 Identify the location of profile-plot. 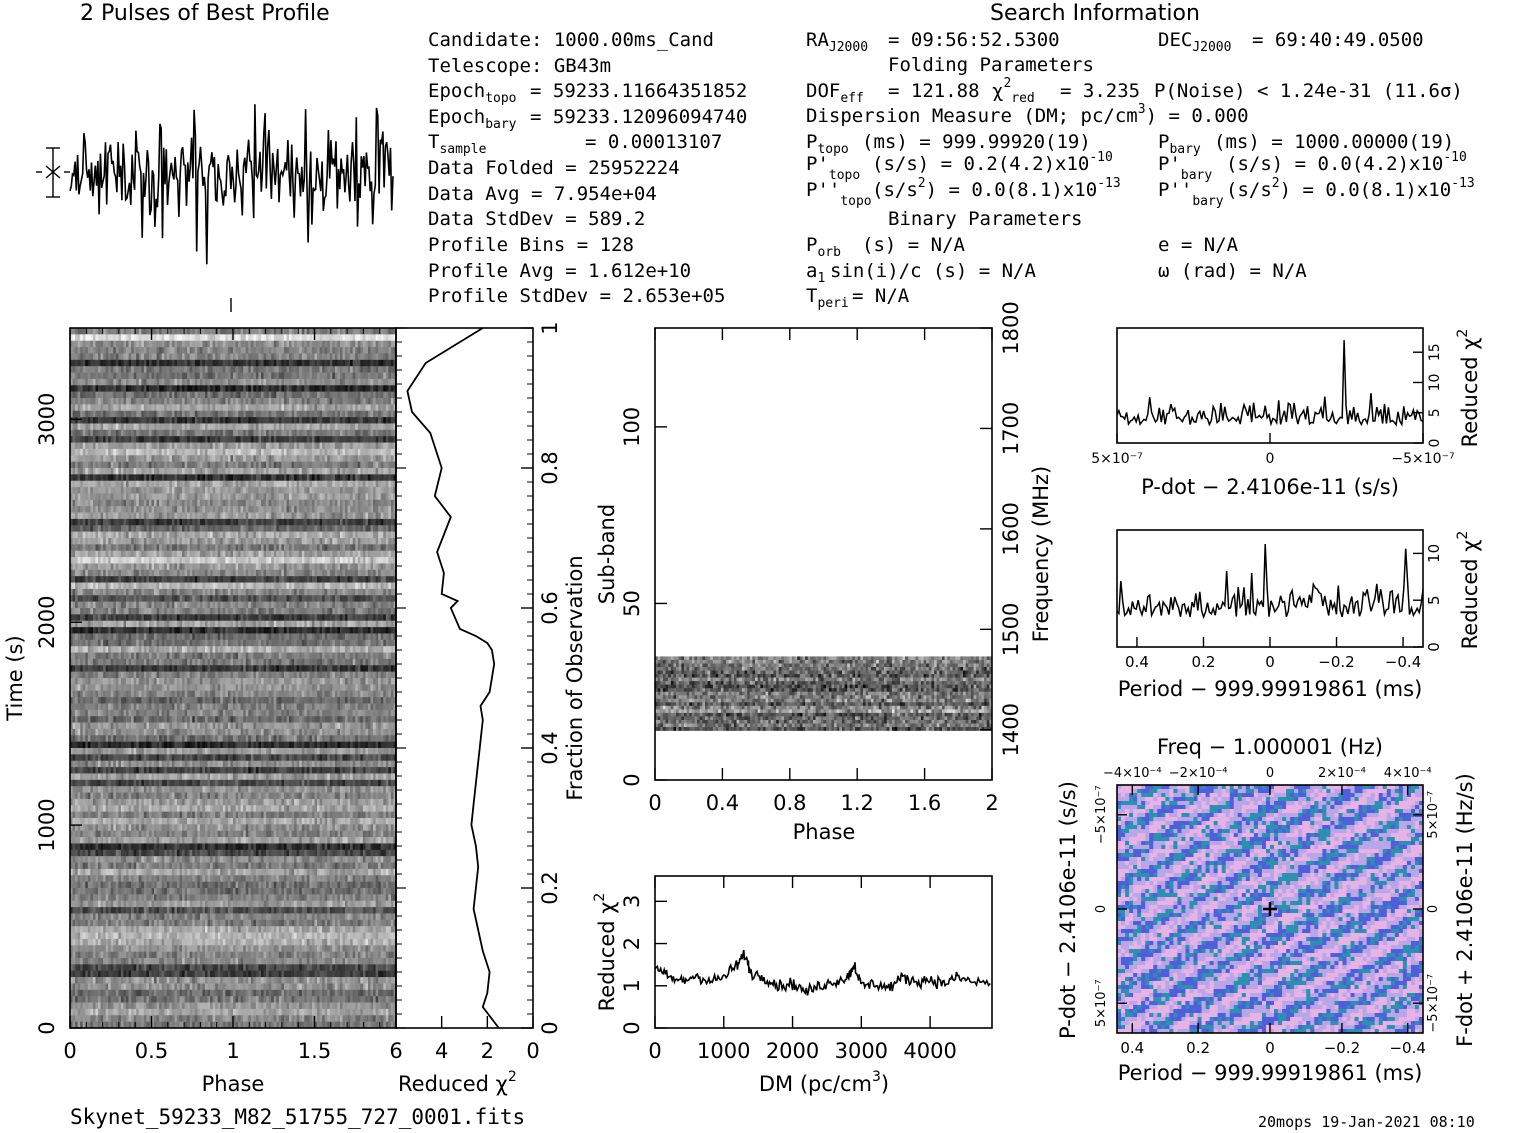
(215, 208).